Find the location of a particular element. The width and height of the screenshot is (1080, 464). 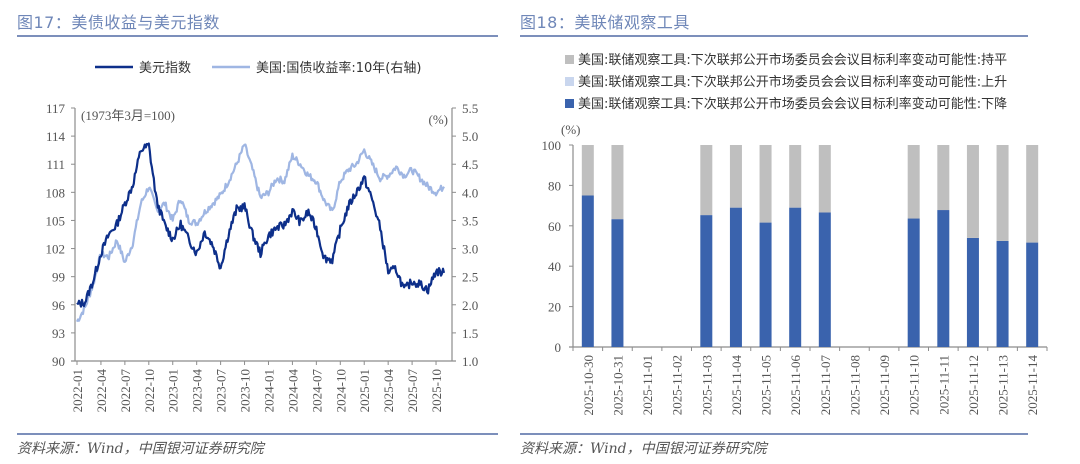

x-tick-label: 2025-11-03 is located at coordinates (706, 385).